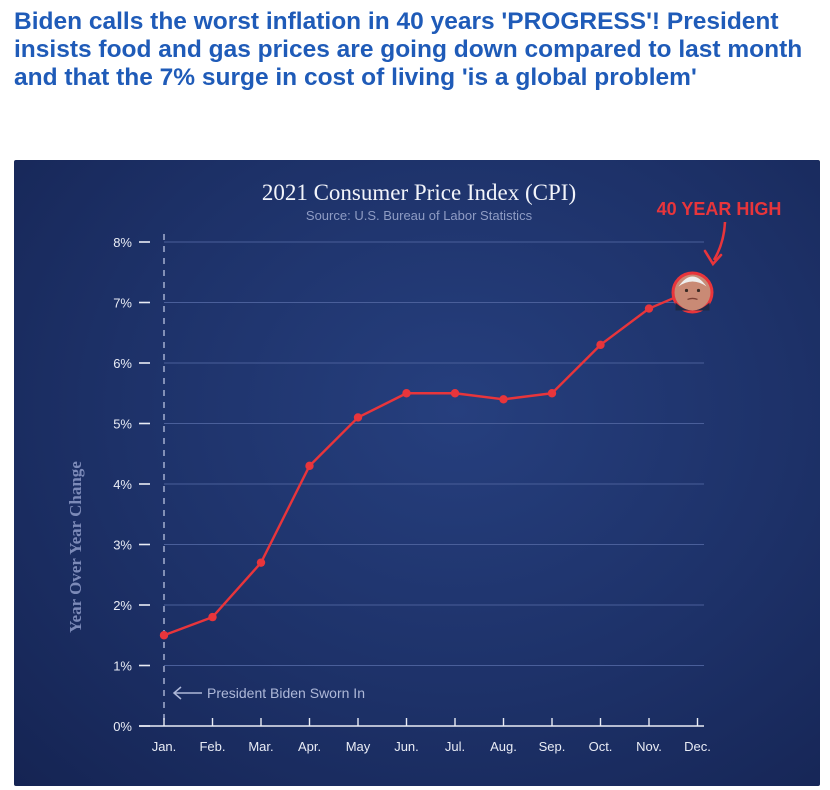 Image resolution: width=830 pixels, height=790 pixels. Describe the element at coordinates (122, 666) in the screenshot. I see `y-tick-label: 1%` at that location.